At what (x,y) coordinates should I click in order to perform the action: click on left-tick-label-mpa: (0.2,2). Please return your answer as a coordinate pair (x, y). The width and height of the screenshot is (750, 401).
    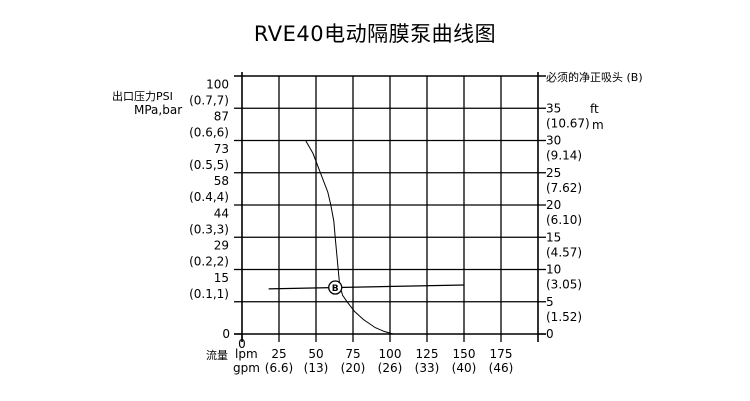
    Looking at the image, I should click on (209, 262).